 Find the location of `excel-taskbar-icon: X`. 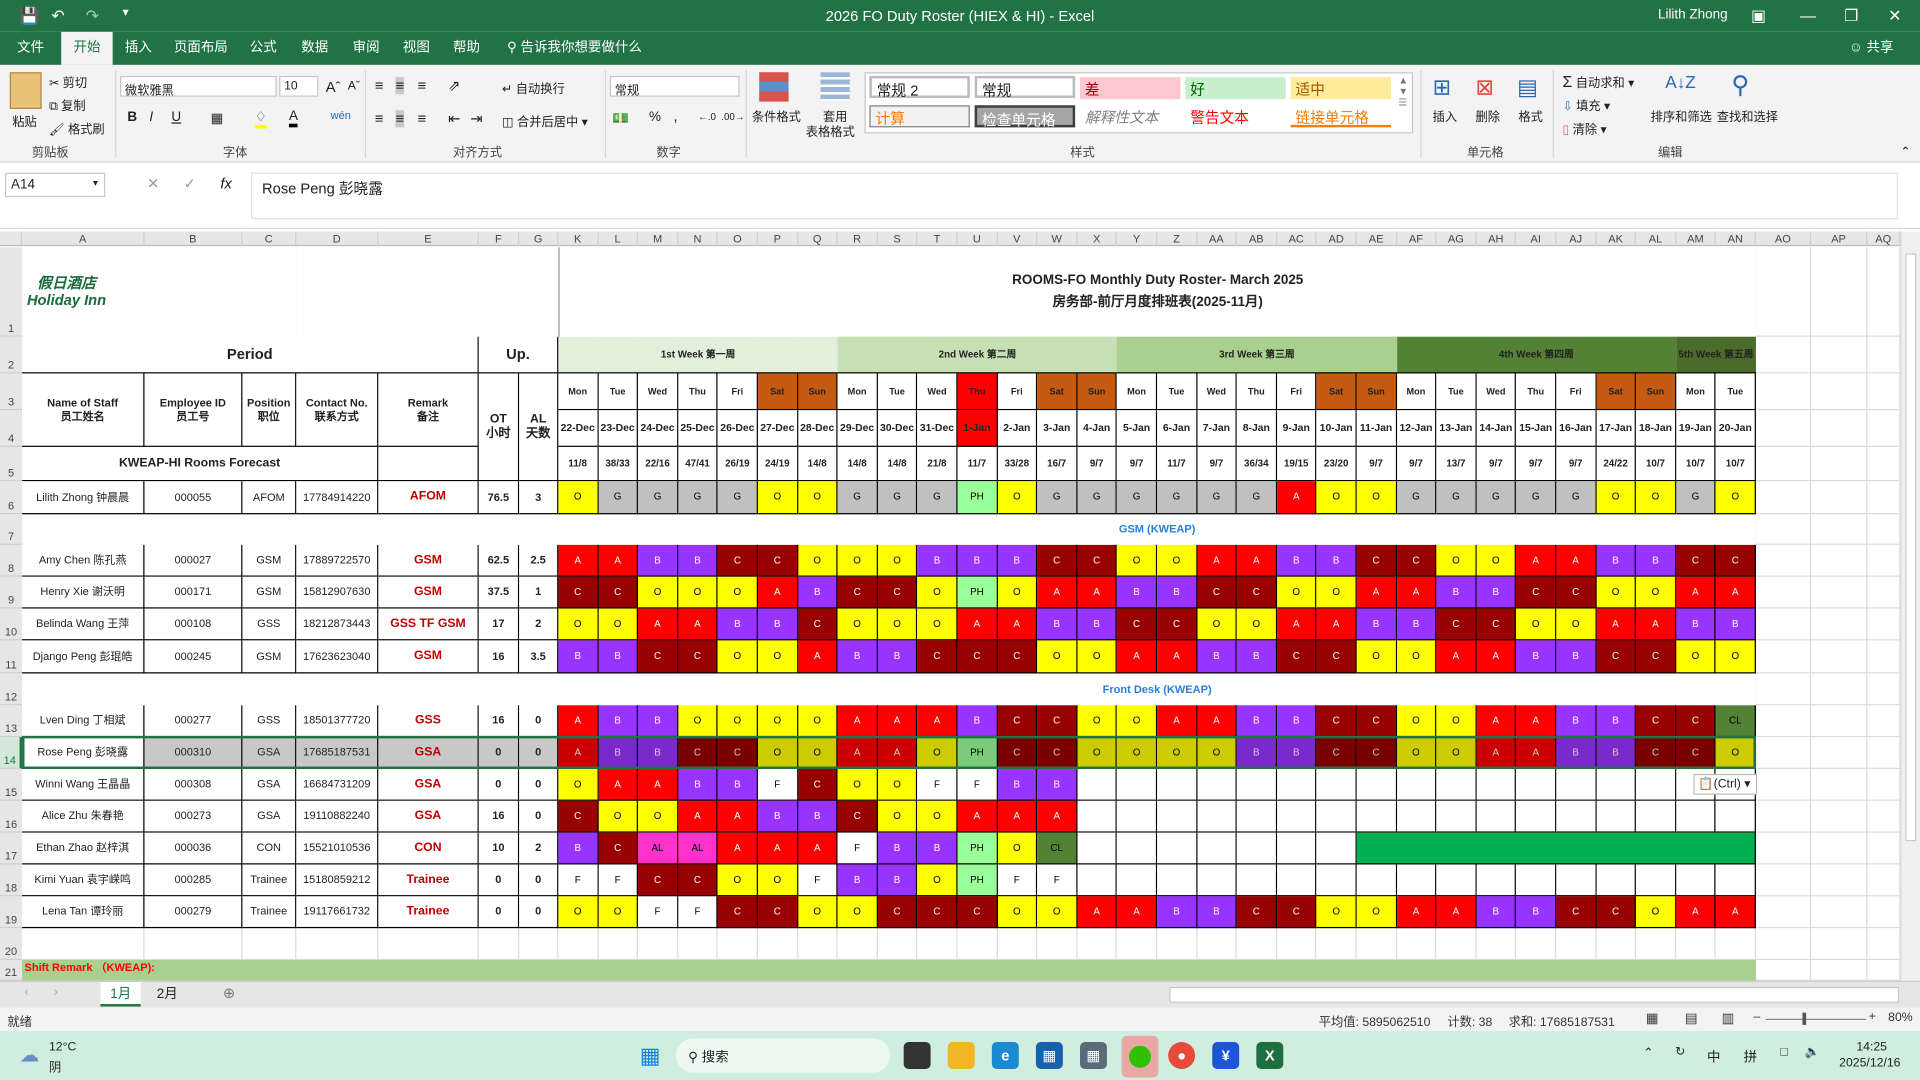

excel-taskbar-icon: X is located at coordinates (1270, 1055).